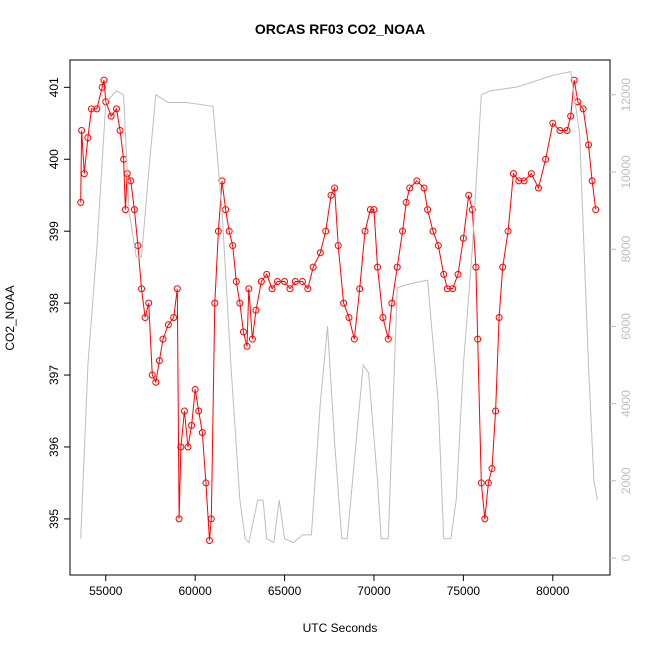  I want to click on y-tick-label: 397, so click(54, 375).